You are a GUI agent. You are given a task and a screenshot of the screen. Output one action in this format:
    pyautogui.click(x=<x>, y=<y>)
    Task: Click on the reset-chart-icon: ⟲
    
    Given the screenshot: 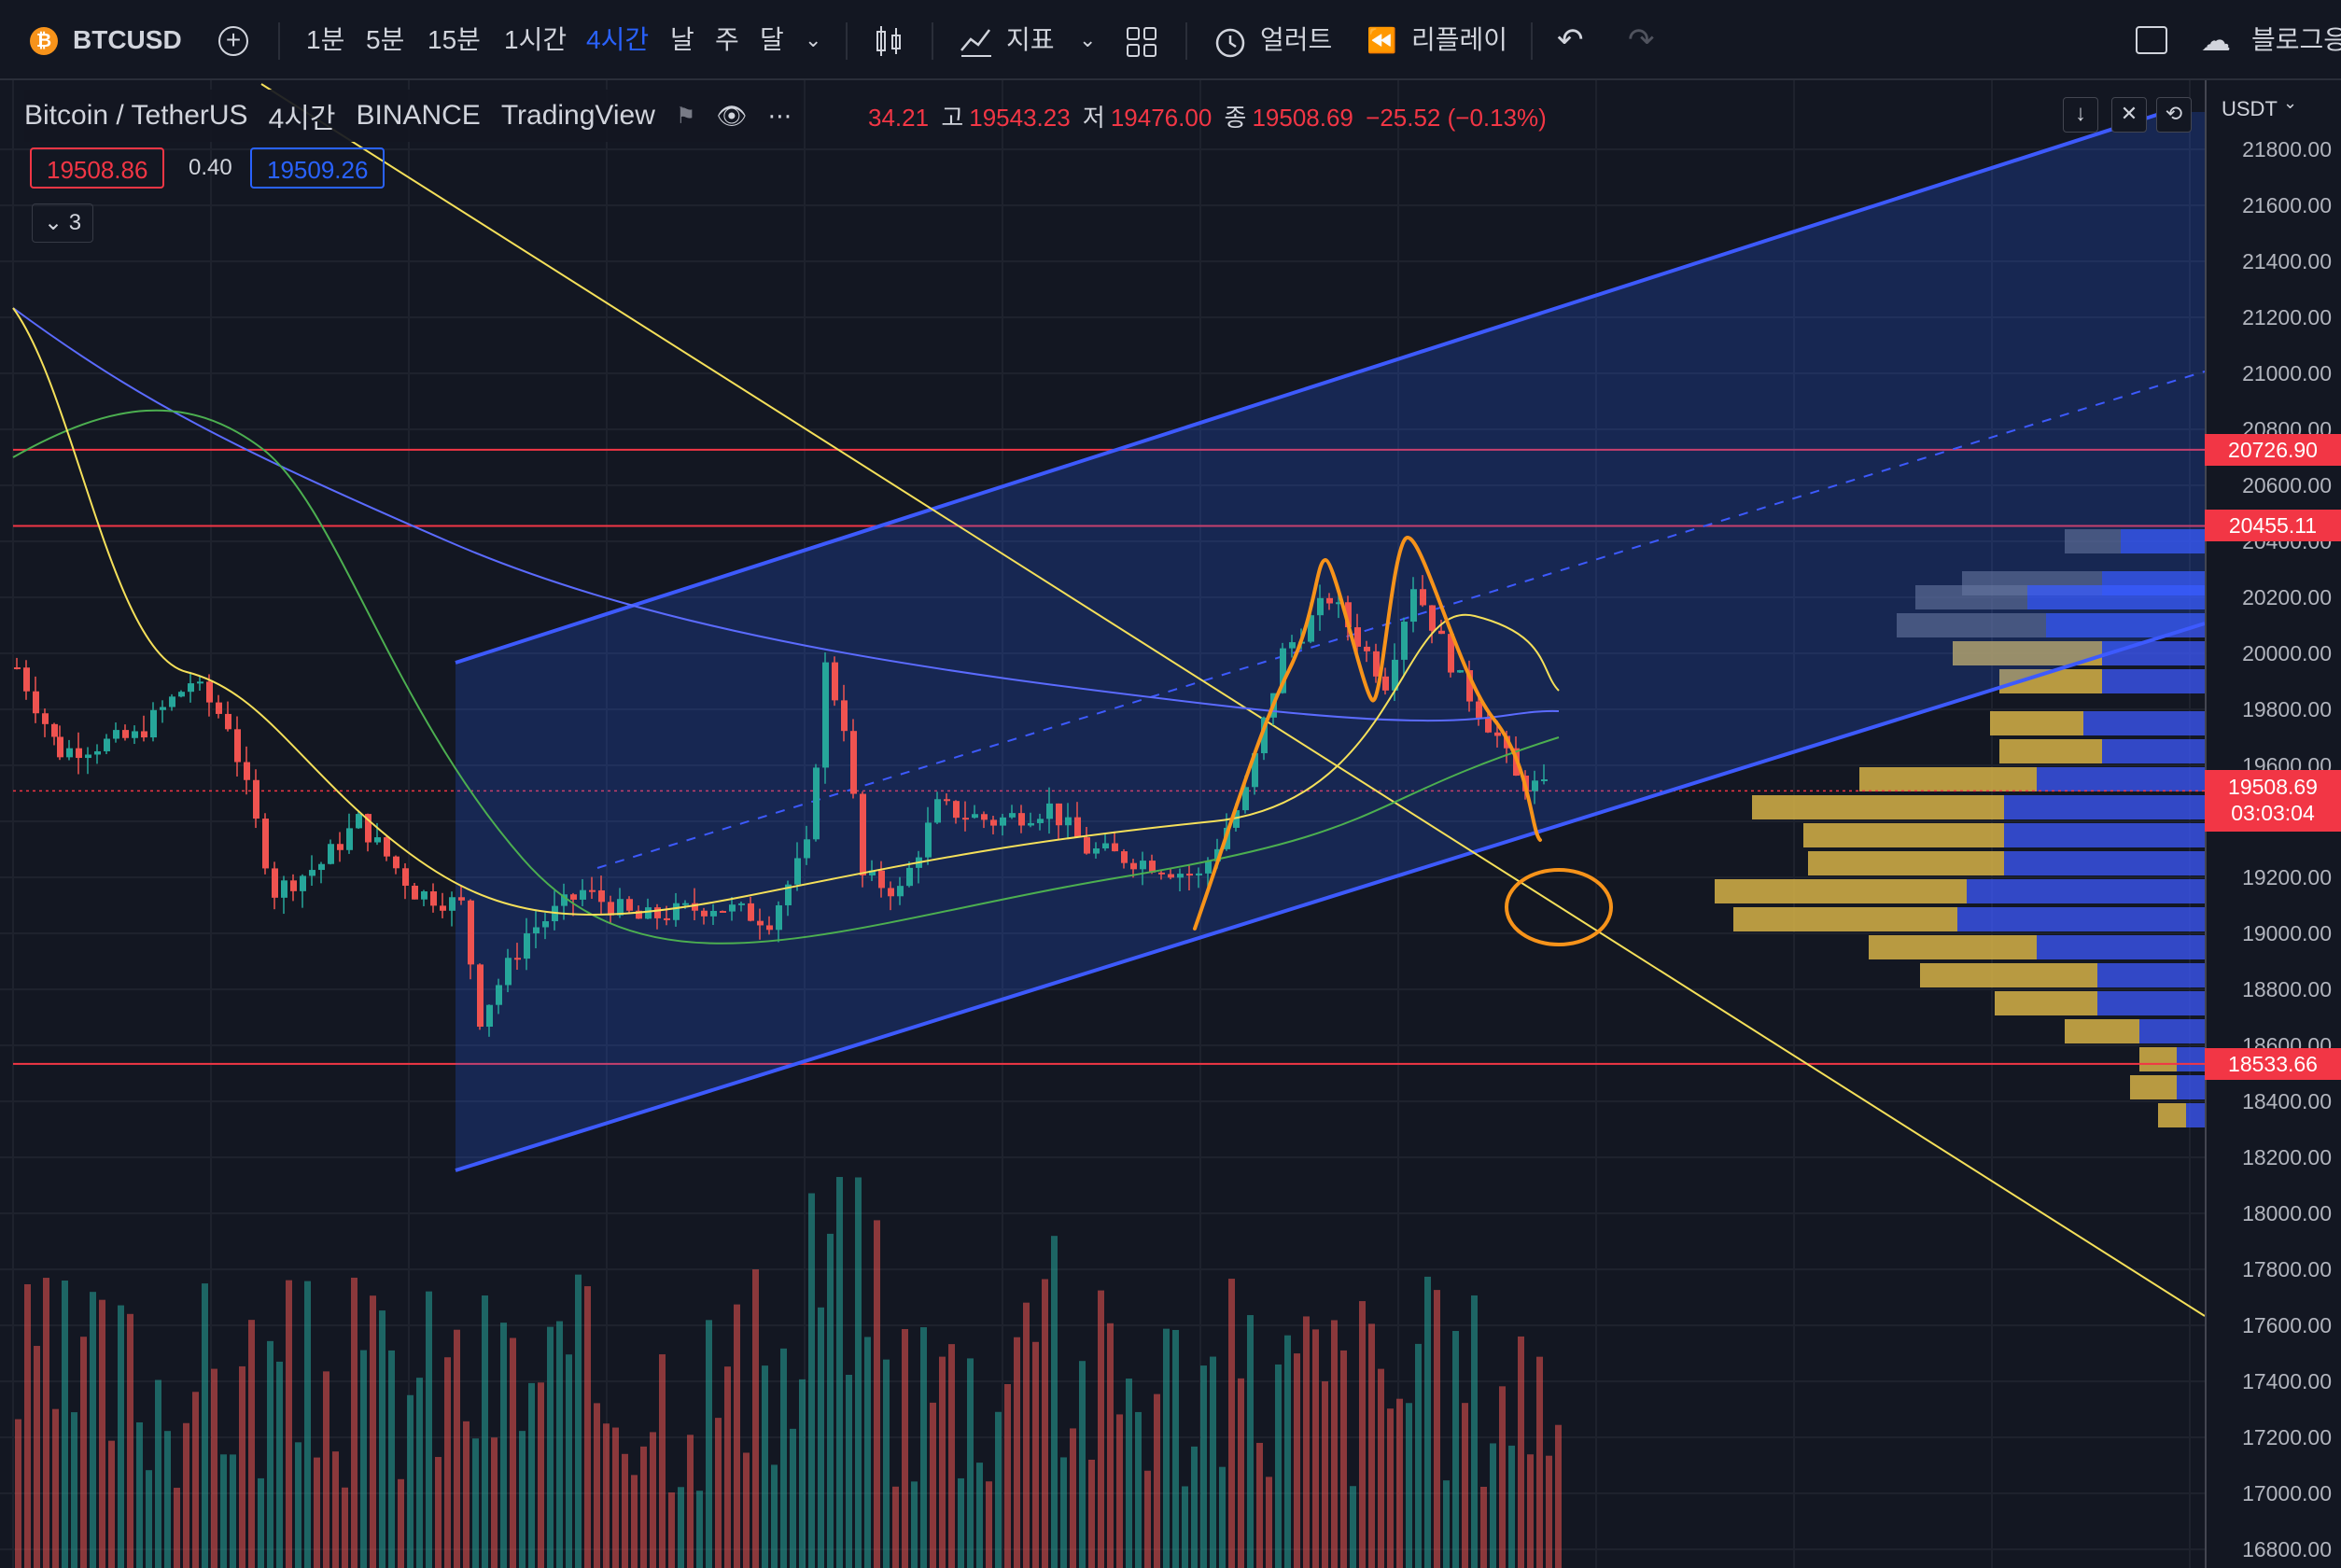 What is the action you would take?
    pyautogui.click(x=2174, y=115)
    